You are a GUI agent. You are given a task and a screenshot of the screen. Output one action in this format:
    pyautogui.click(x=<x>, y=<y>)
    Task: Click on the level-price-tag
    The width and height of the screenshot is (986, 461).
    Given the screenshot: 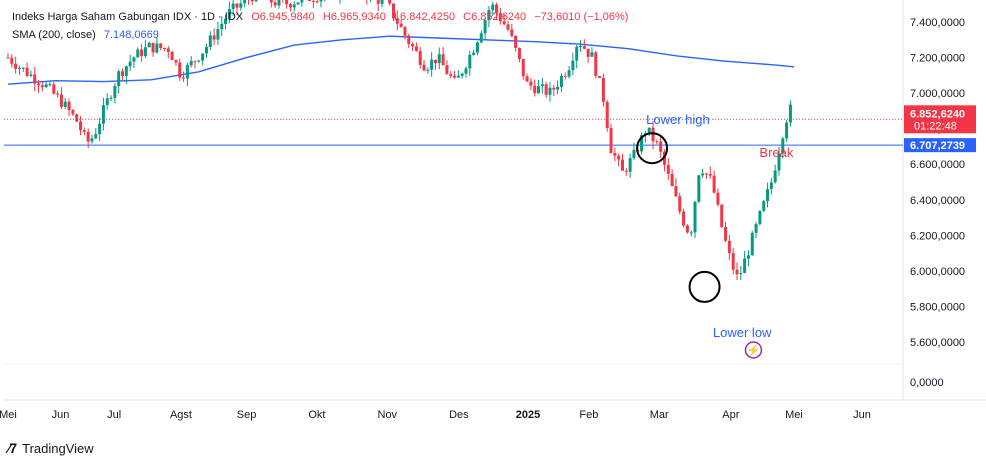 What is the action you would take?
    pyautogui.click(x=940, y=145)
    